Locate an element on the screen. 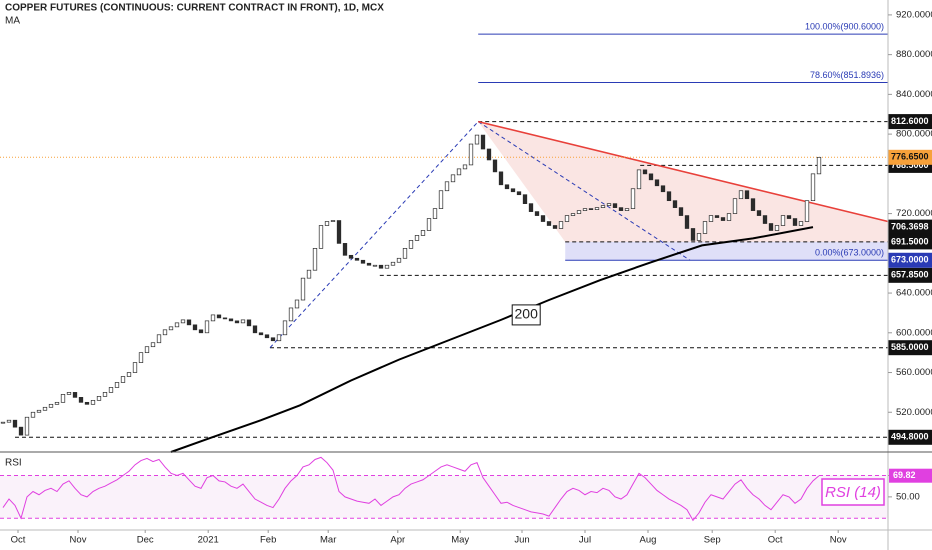 This screenshot has height=550, width=932. y-tick-label: 600.0000 is located at coordinates (914, 332).